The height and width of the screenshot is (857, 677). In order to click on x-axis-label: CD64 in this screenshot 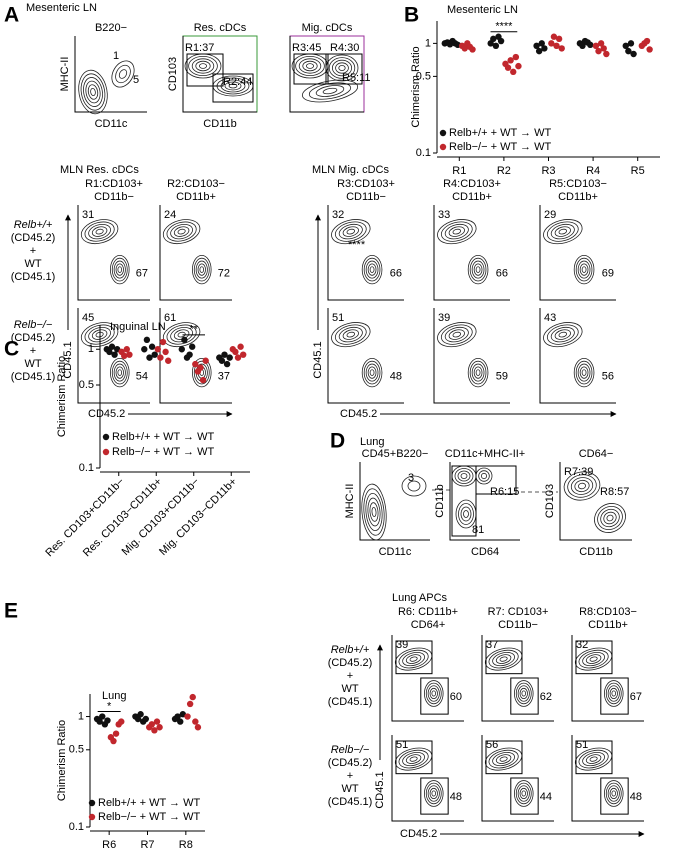, I will do `click(485, 552)`.